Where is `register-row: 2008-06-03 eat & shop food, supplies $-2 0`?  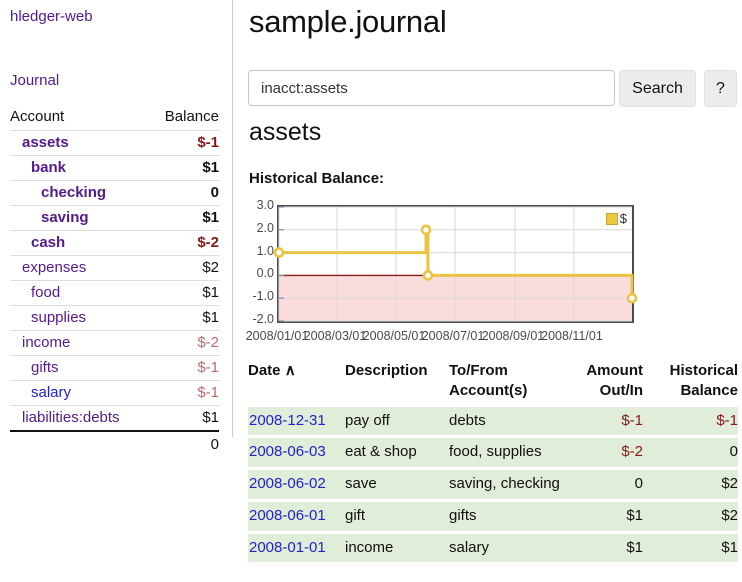 register-row: 2008-06-03 eat & shop food, supplies $-2 0 is located at coordinates (493, 453).